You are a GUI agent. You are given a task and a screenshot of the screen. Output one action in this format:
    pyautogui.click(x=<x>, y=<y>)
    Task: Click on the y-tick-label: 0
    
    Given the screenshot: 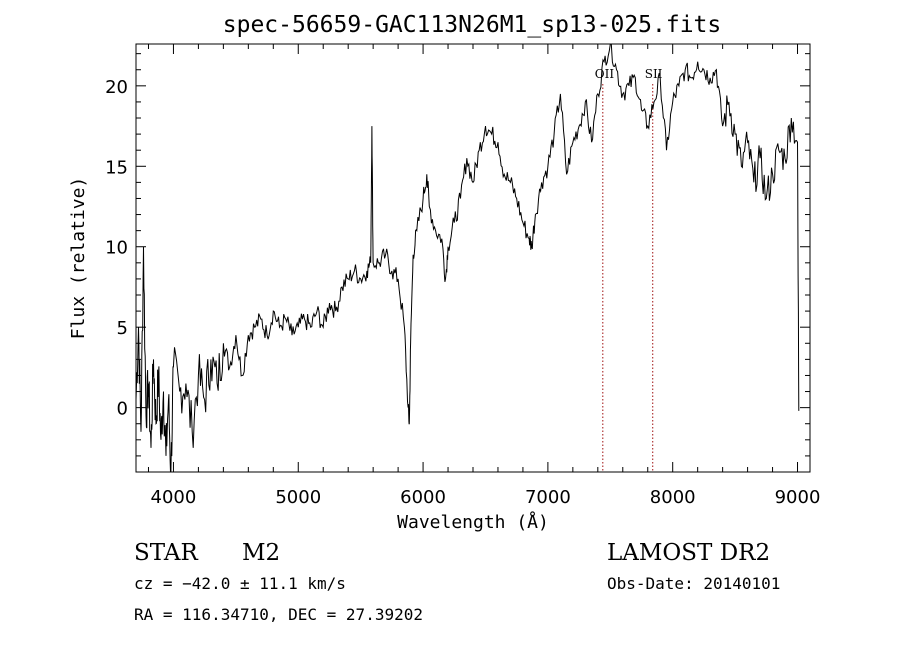 What is the action you would take?
    pyautogui.click(x=122, y=409)
    